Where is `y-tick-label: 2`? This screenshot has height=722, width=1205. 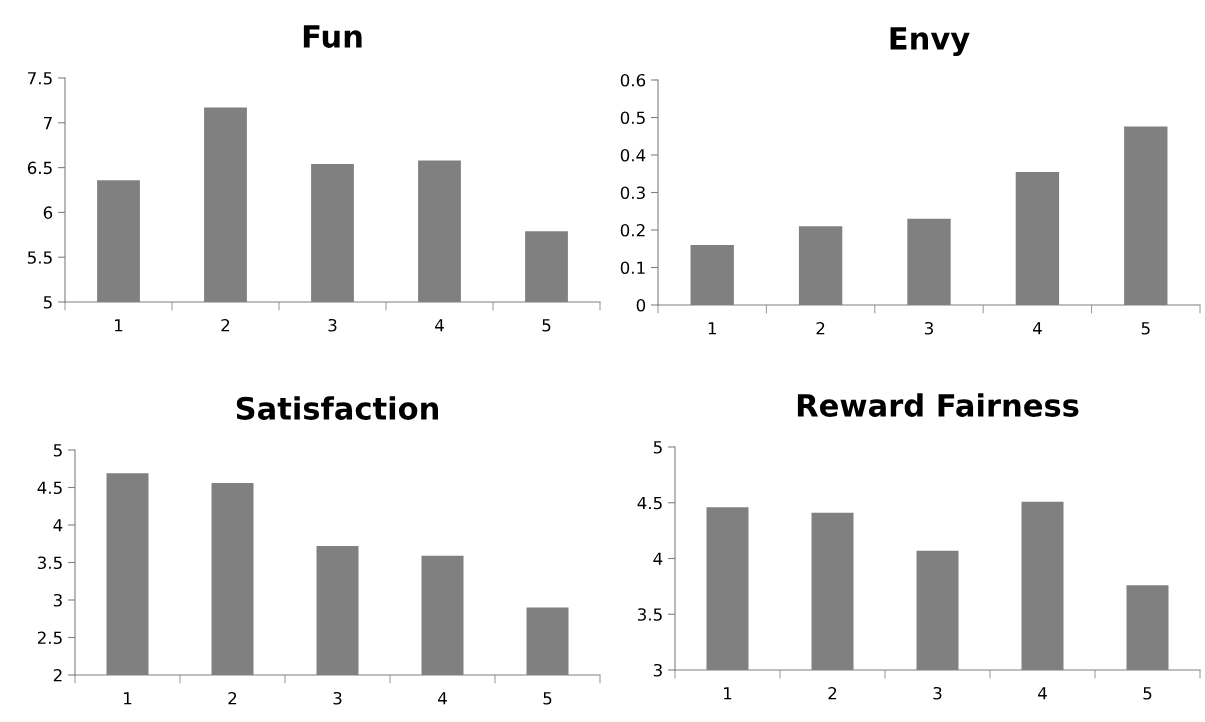 y-tick-label: 2 is located at coordinates (57, 675).